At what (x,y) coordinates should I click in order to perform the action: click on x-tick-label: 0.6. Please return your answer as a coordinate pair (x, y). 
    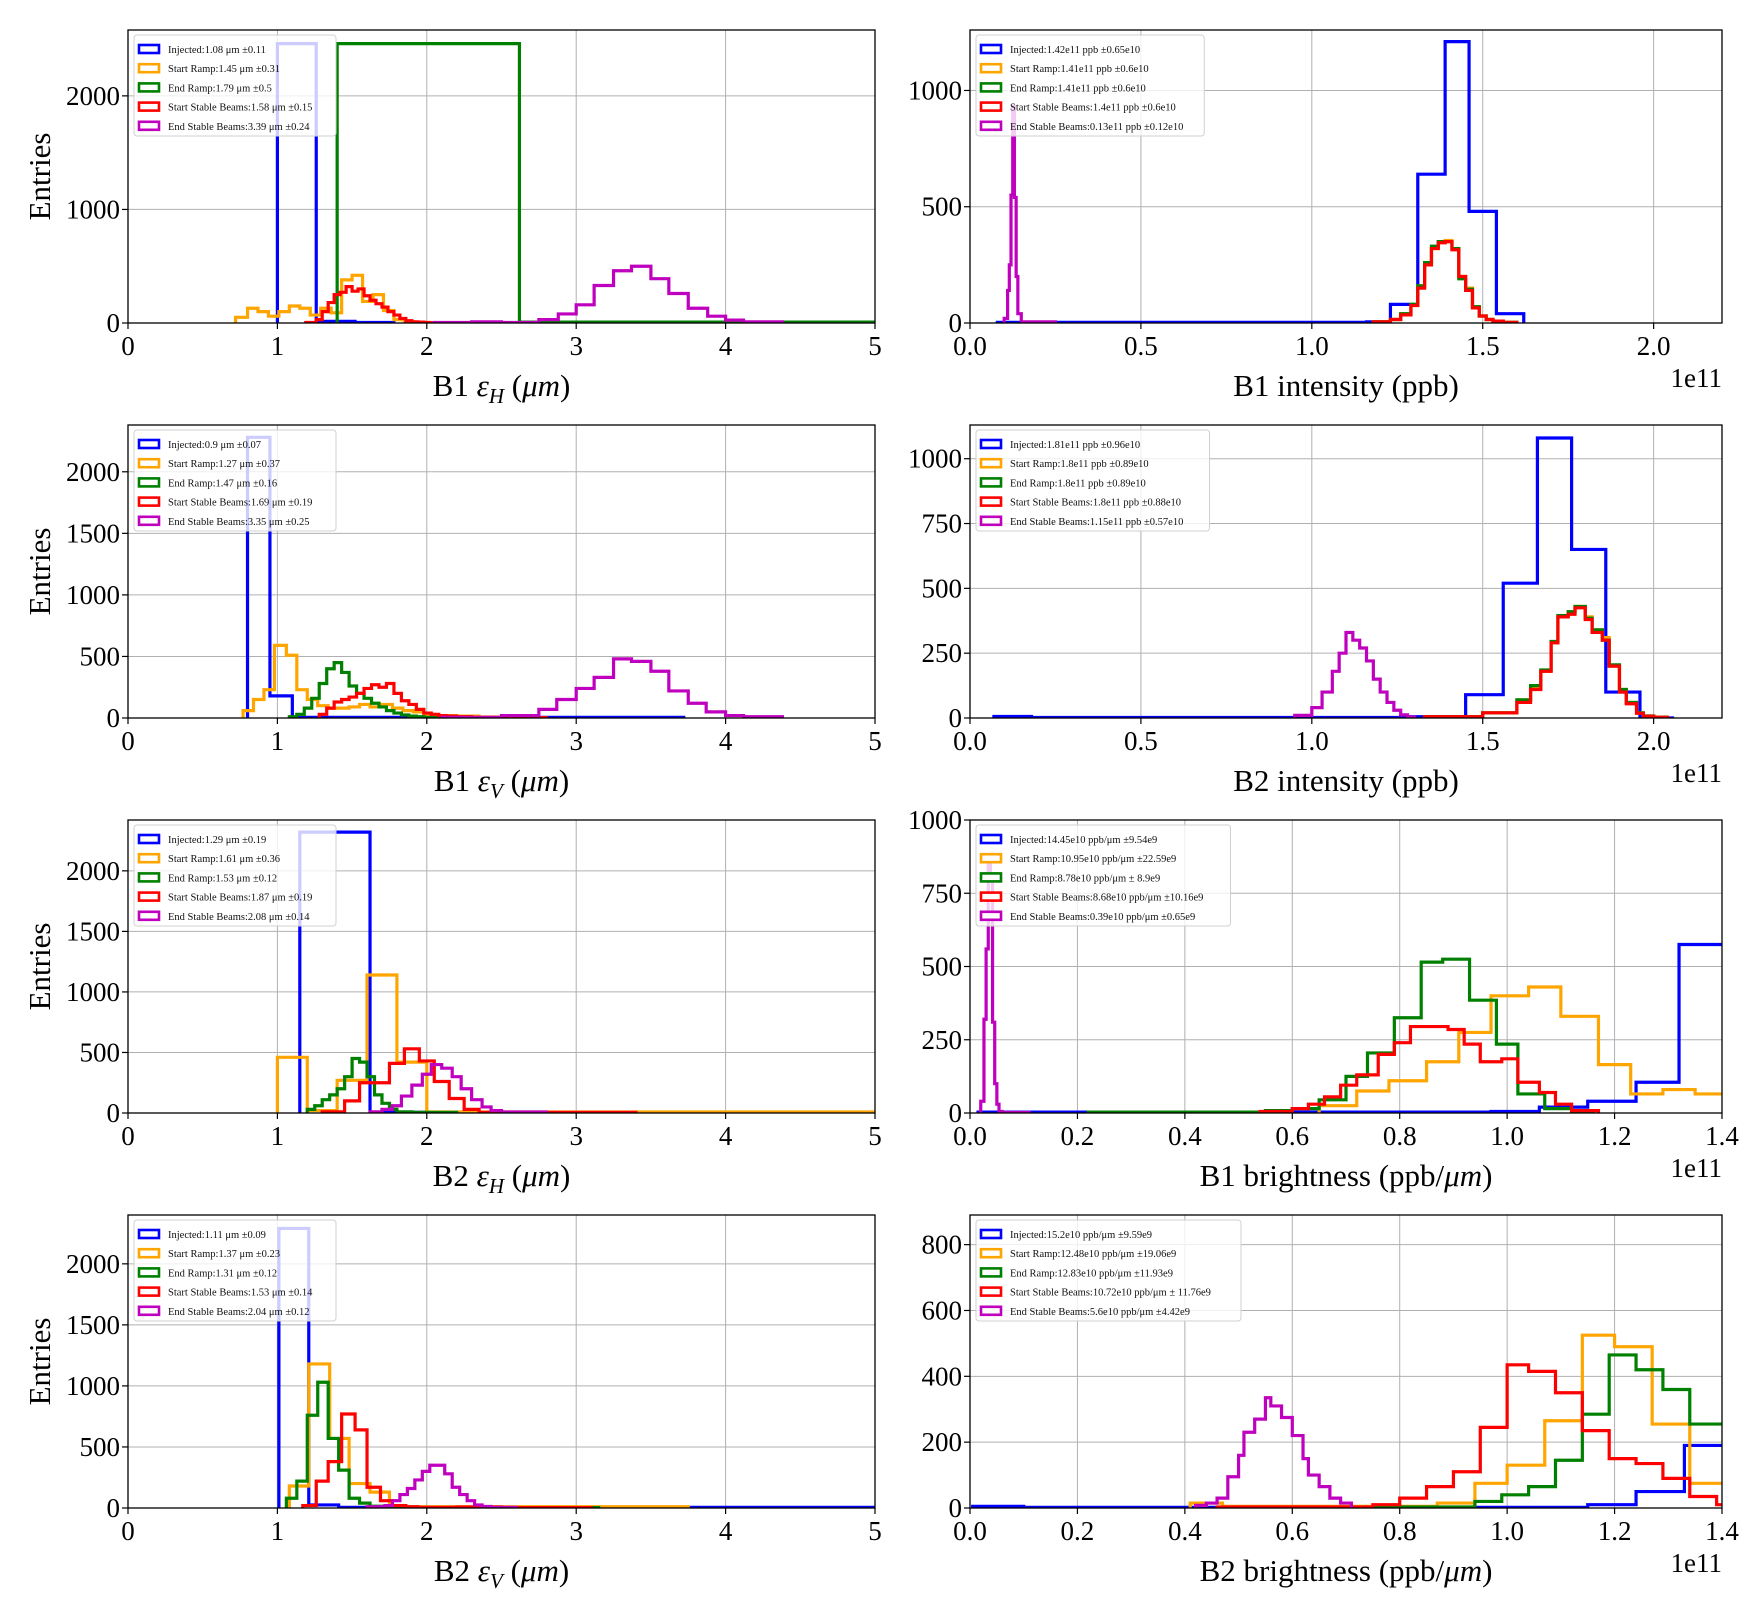
    Looking at the image, I should click on (1292, 1531).